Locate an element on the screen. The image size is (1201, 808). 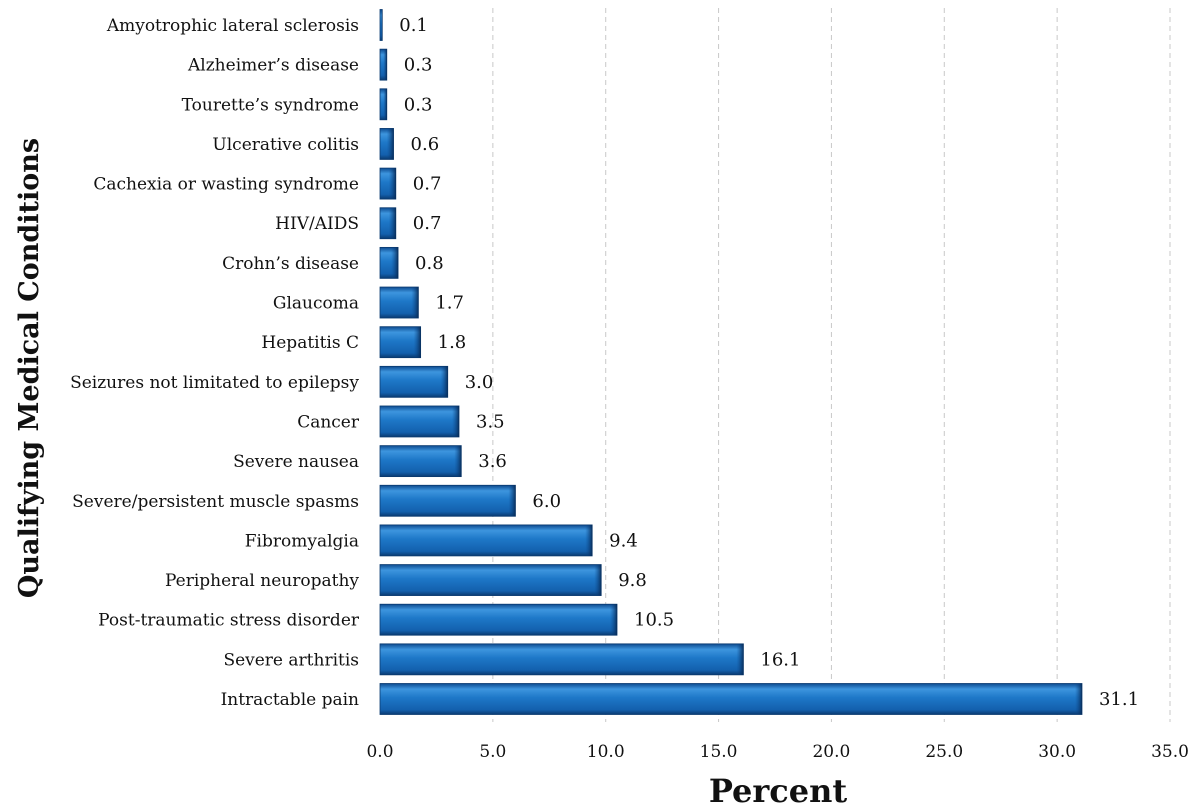
category-label: Cancer is located at coordinates (328, 422).